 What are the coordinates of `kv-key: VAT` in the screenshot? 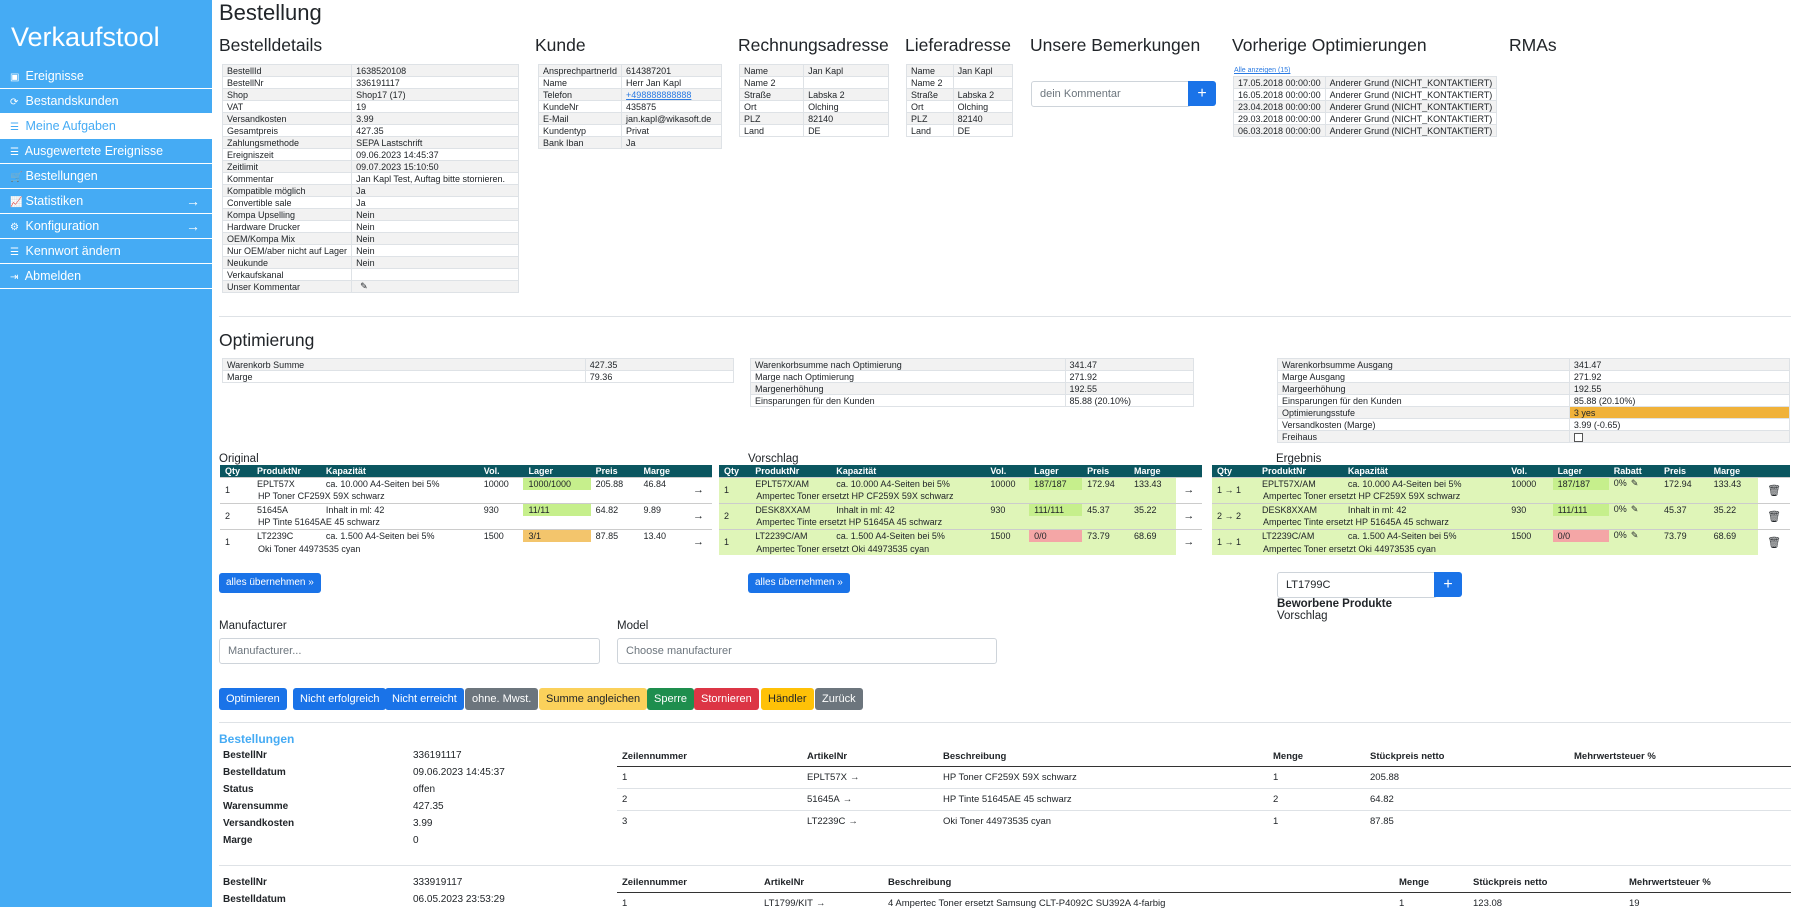 It's located at (287, 106).